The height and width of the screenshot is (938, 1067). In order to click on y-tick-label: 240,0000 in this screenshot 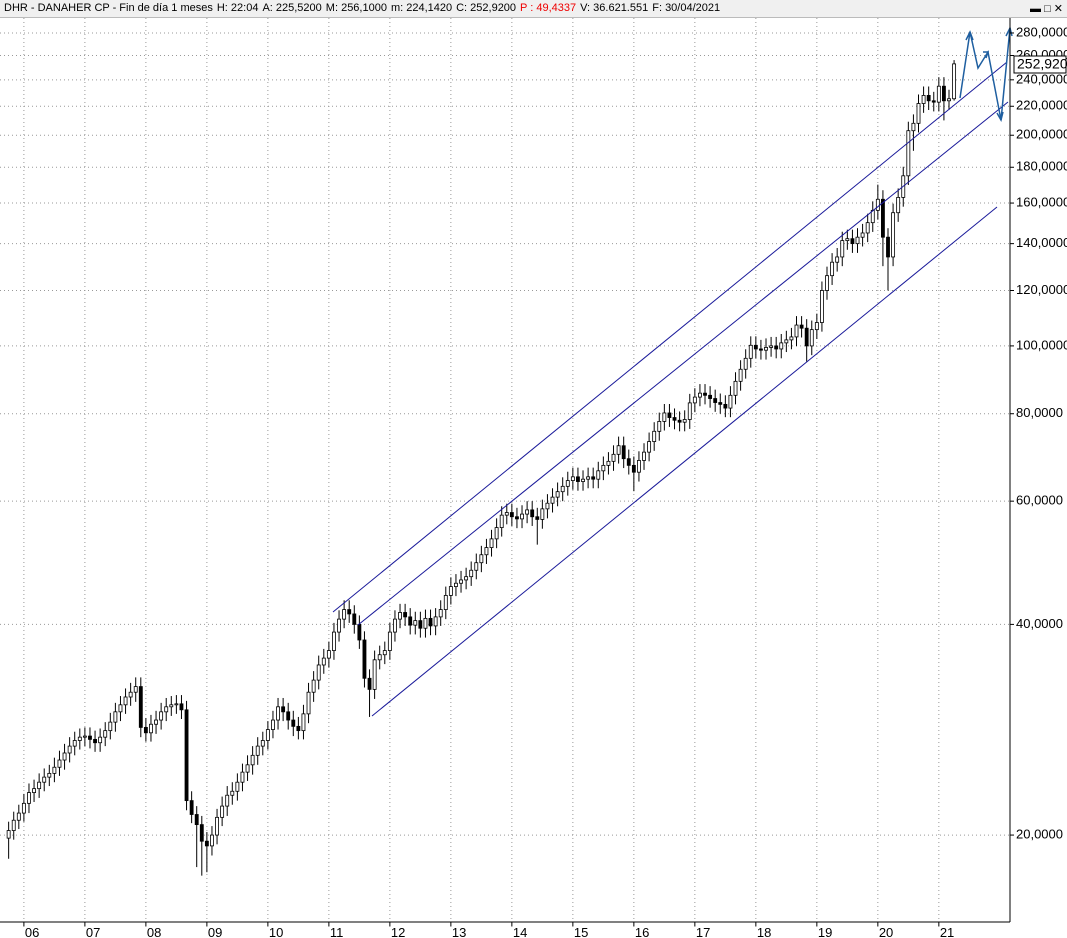, I will do `click(1041, 78)`.